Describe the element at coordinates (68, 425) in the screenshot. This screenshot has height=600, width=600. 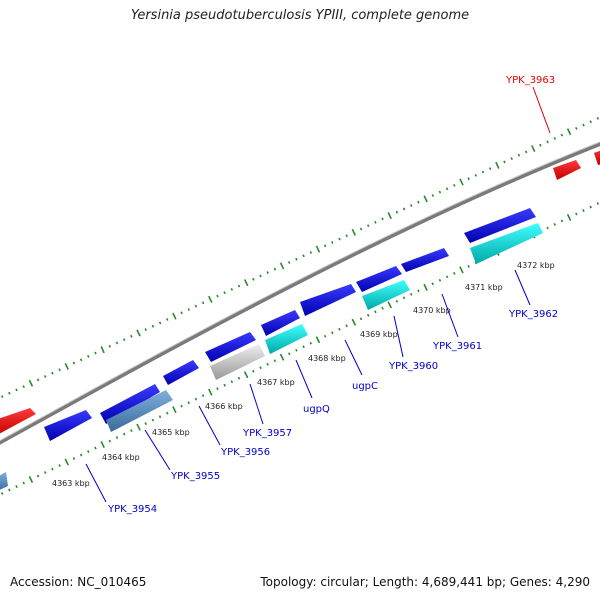
I see `gene-arrow-ypk3954` at that location.